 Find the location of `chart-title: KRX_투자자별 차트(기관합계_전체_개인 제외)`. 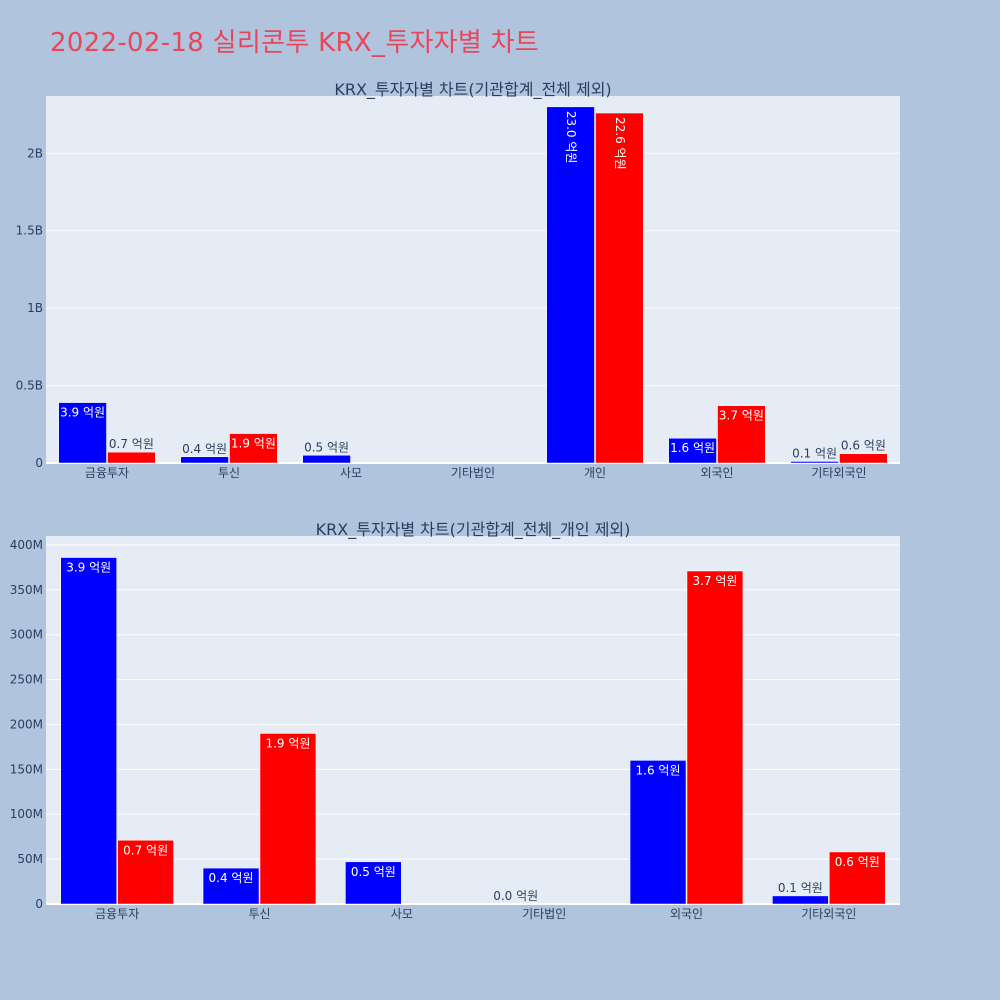

chart-title: KRX_투자자별 차트(기관합계_전체_개인 제외) is located at coordinates (473, 530).